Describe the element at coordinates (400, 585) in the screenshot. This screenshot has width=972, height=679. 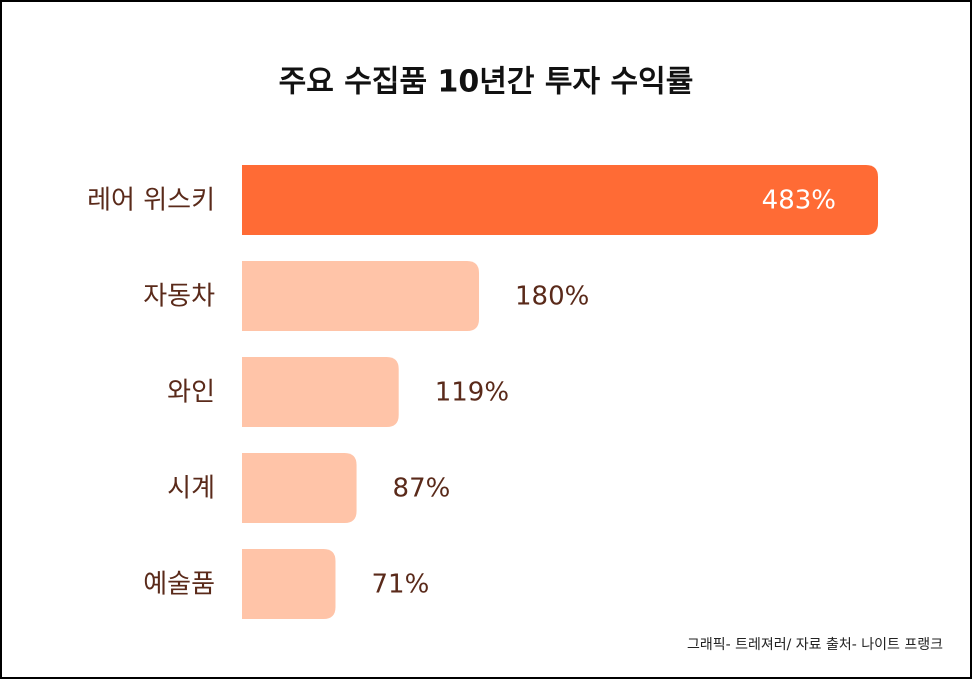
I see `value-label: 71%` at that location.